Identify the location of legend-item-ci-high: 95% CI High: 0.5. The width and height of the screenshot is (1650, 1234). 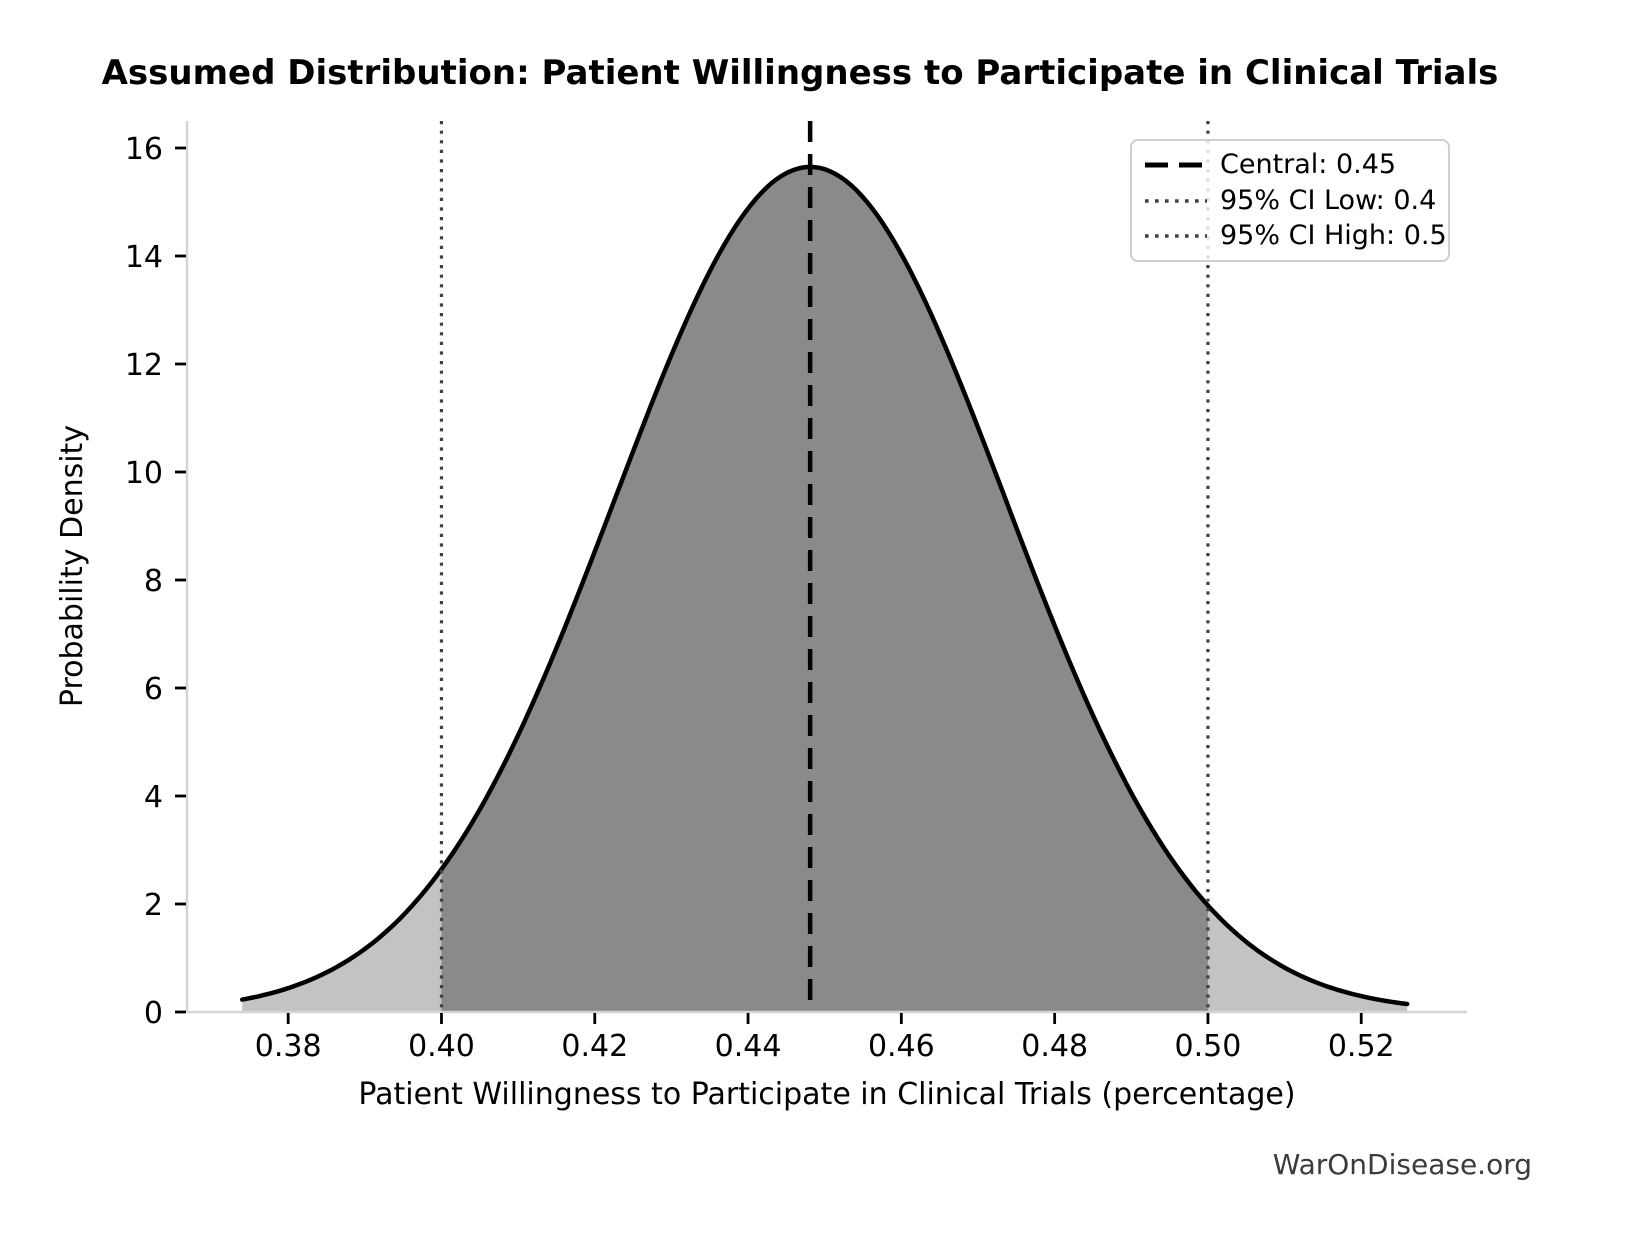
(1295, 236).